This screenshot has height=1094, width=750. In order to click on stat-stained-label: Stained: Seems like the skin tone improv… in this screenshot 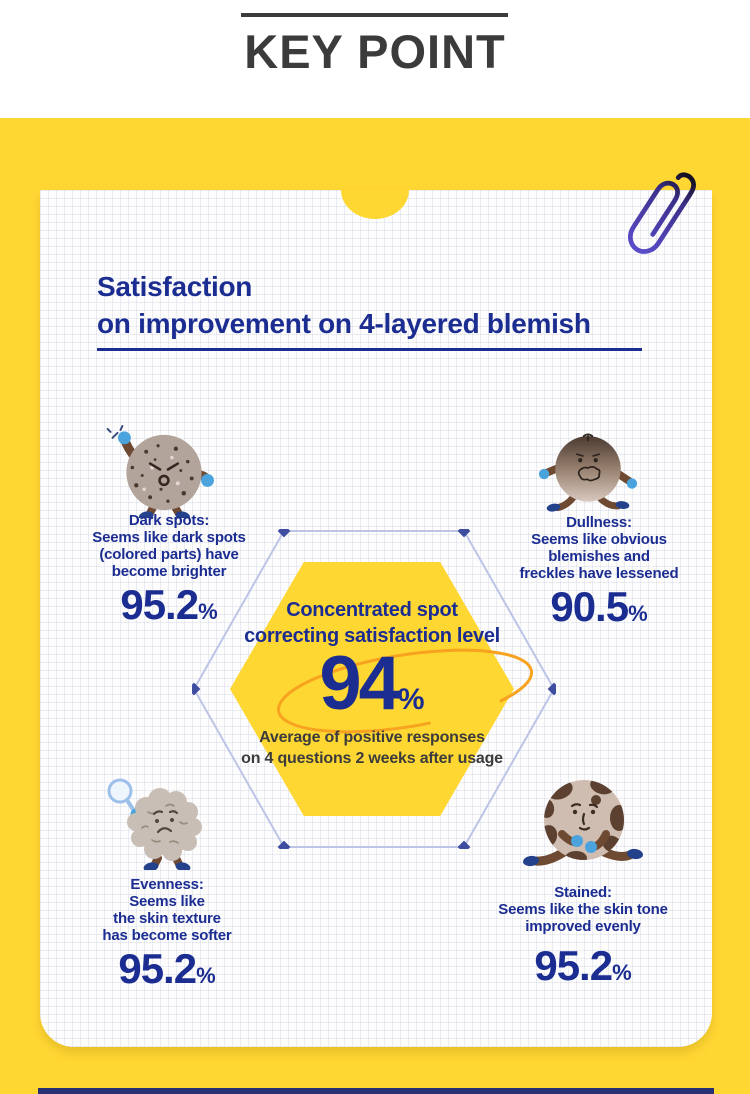, I will do `click(583, 909)`.